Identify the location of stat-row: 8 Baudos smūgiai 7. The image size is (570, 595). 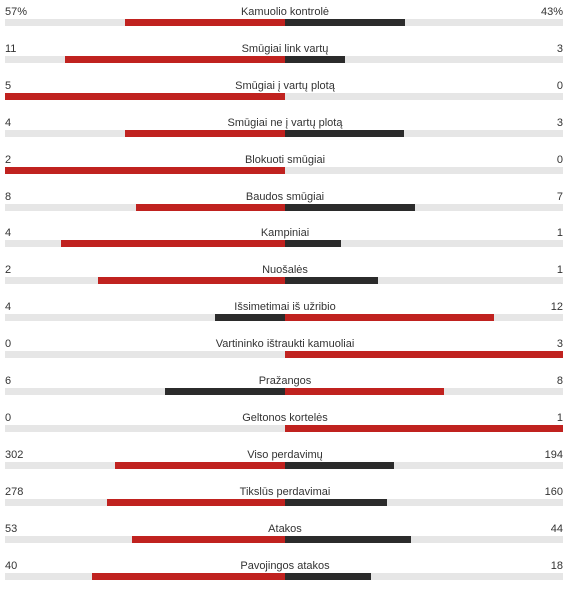
(285, 208).